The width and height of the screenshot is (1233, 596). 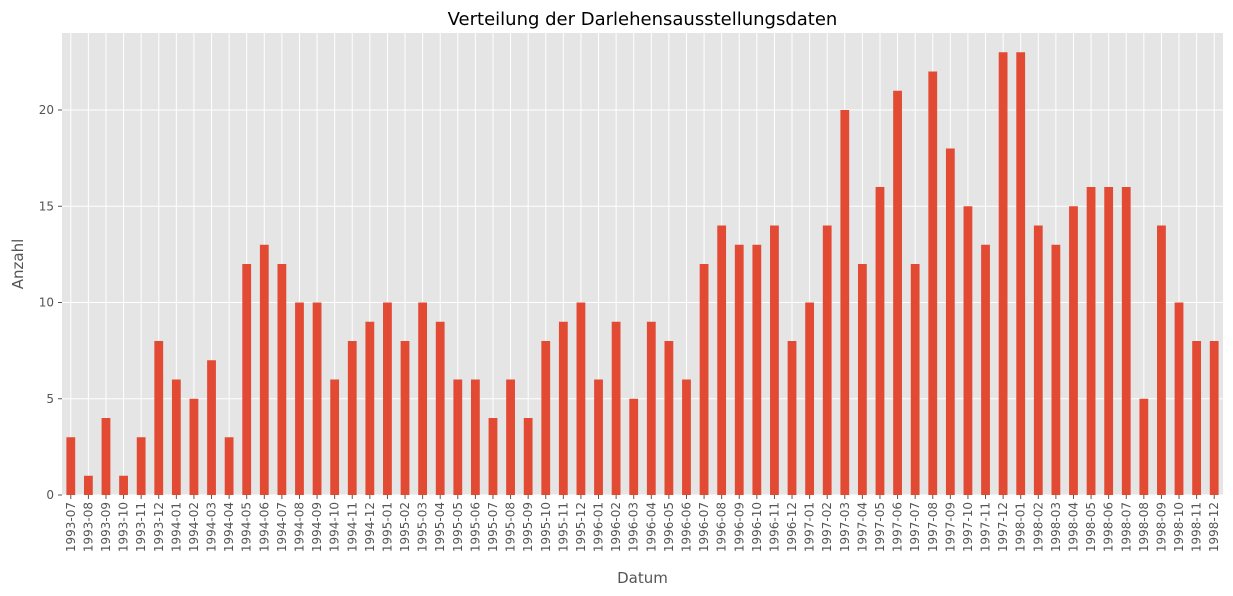 I want to click on y-axis-ticks: 0 5 10 15 20, so click(x=50, y=302).